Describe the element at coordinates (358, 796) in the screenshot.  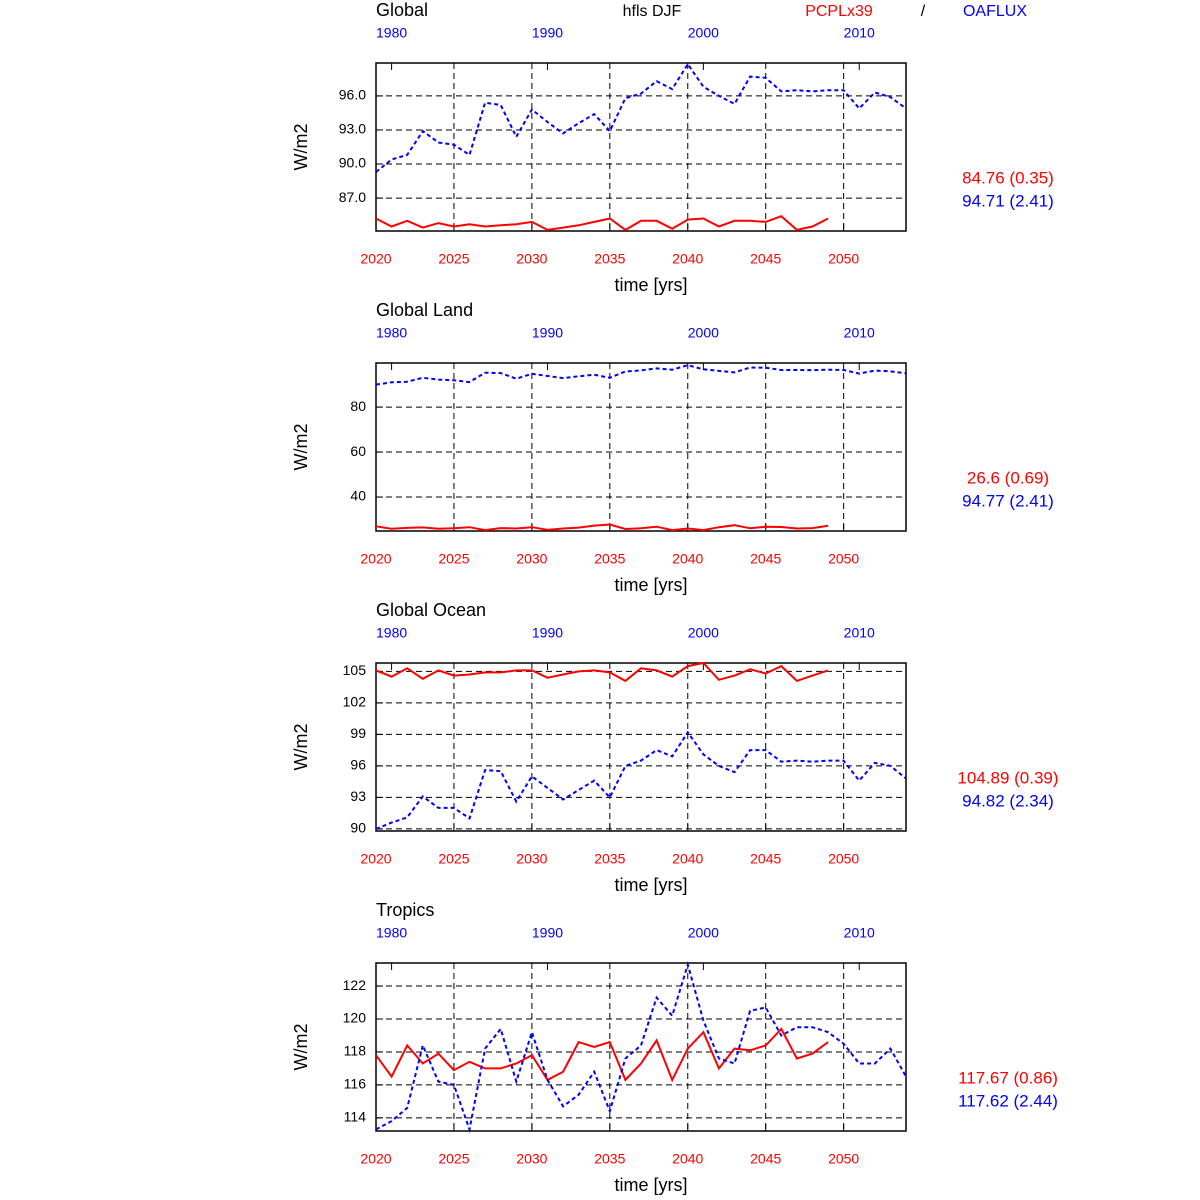
I see `y-tick-label: 93` at that location.